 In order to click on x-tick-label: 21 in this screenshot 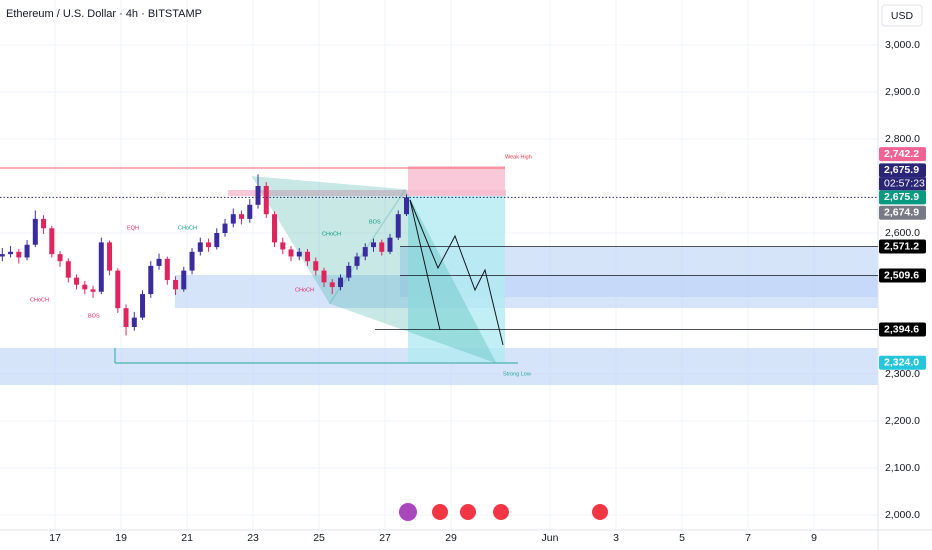, I will do `click(187, 538)`.